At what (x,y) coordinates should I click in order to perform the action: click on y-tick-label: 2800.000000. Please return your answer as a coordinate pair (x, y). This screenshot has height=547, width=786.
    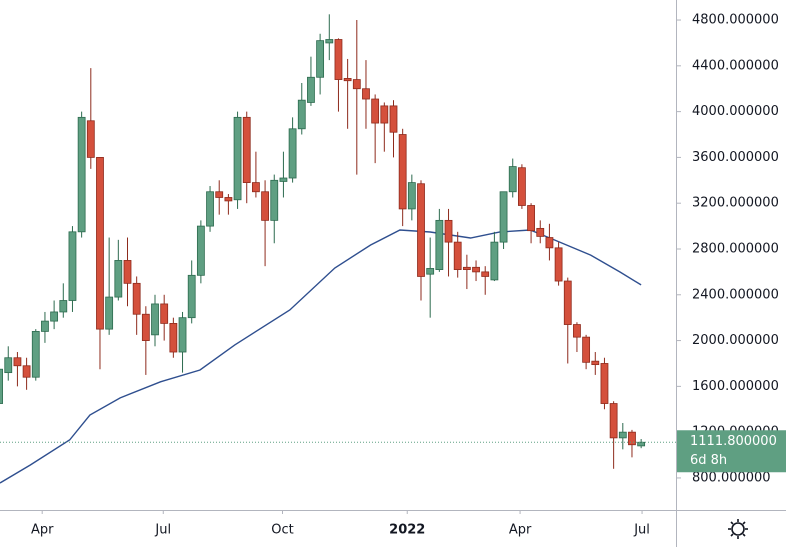
    Looking at the image, I should click on (735, 248).